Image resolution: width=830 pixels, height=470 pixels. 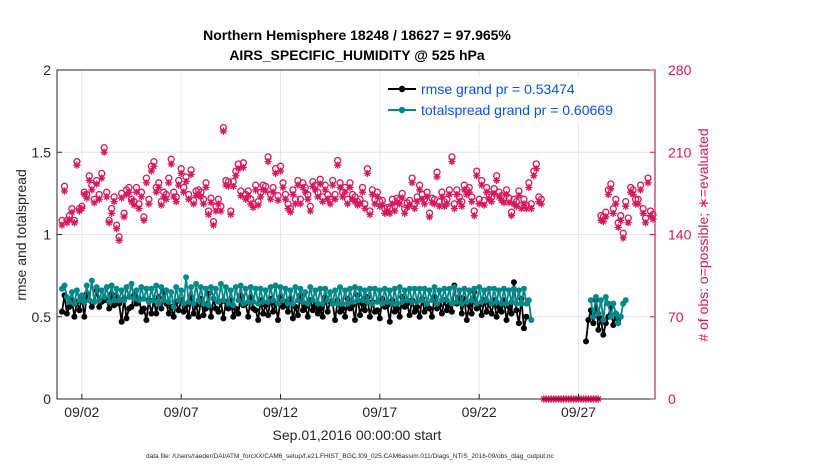 I want to click on y-tick-label: 0.5, so click(x=42, y=317).